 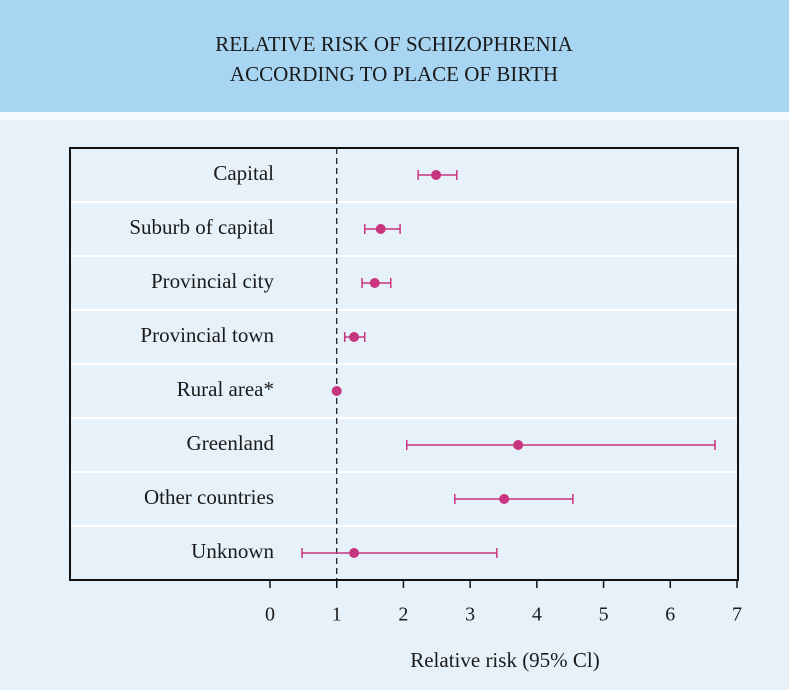 I want to click on category-label: Unknown, so click(x=232, y=551).